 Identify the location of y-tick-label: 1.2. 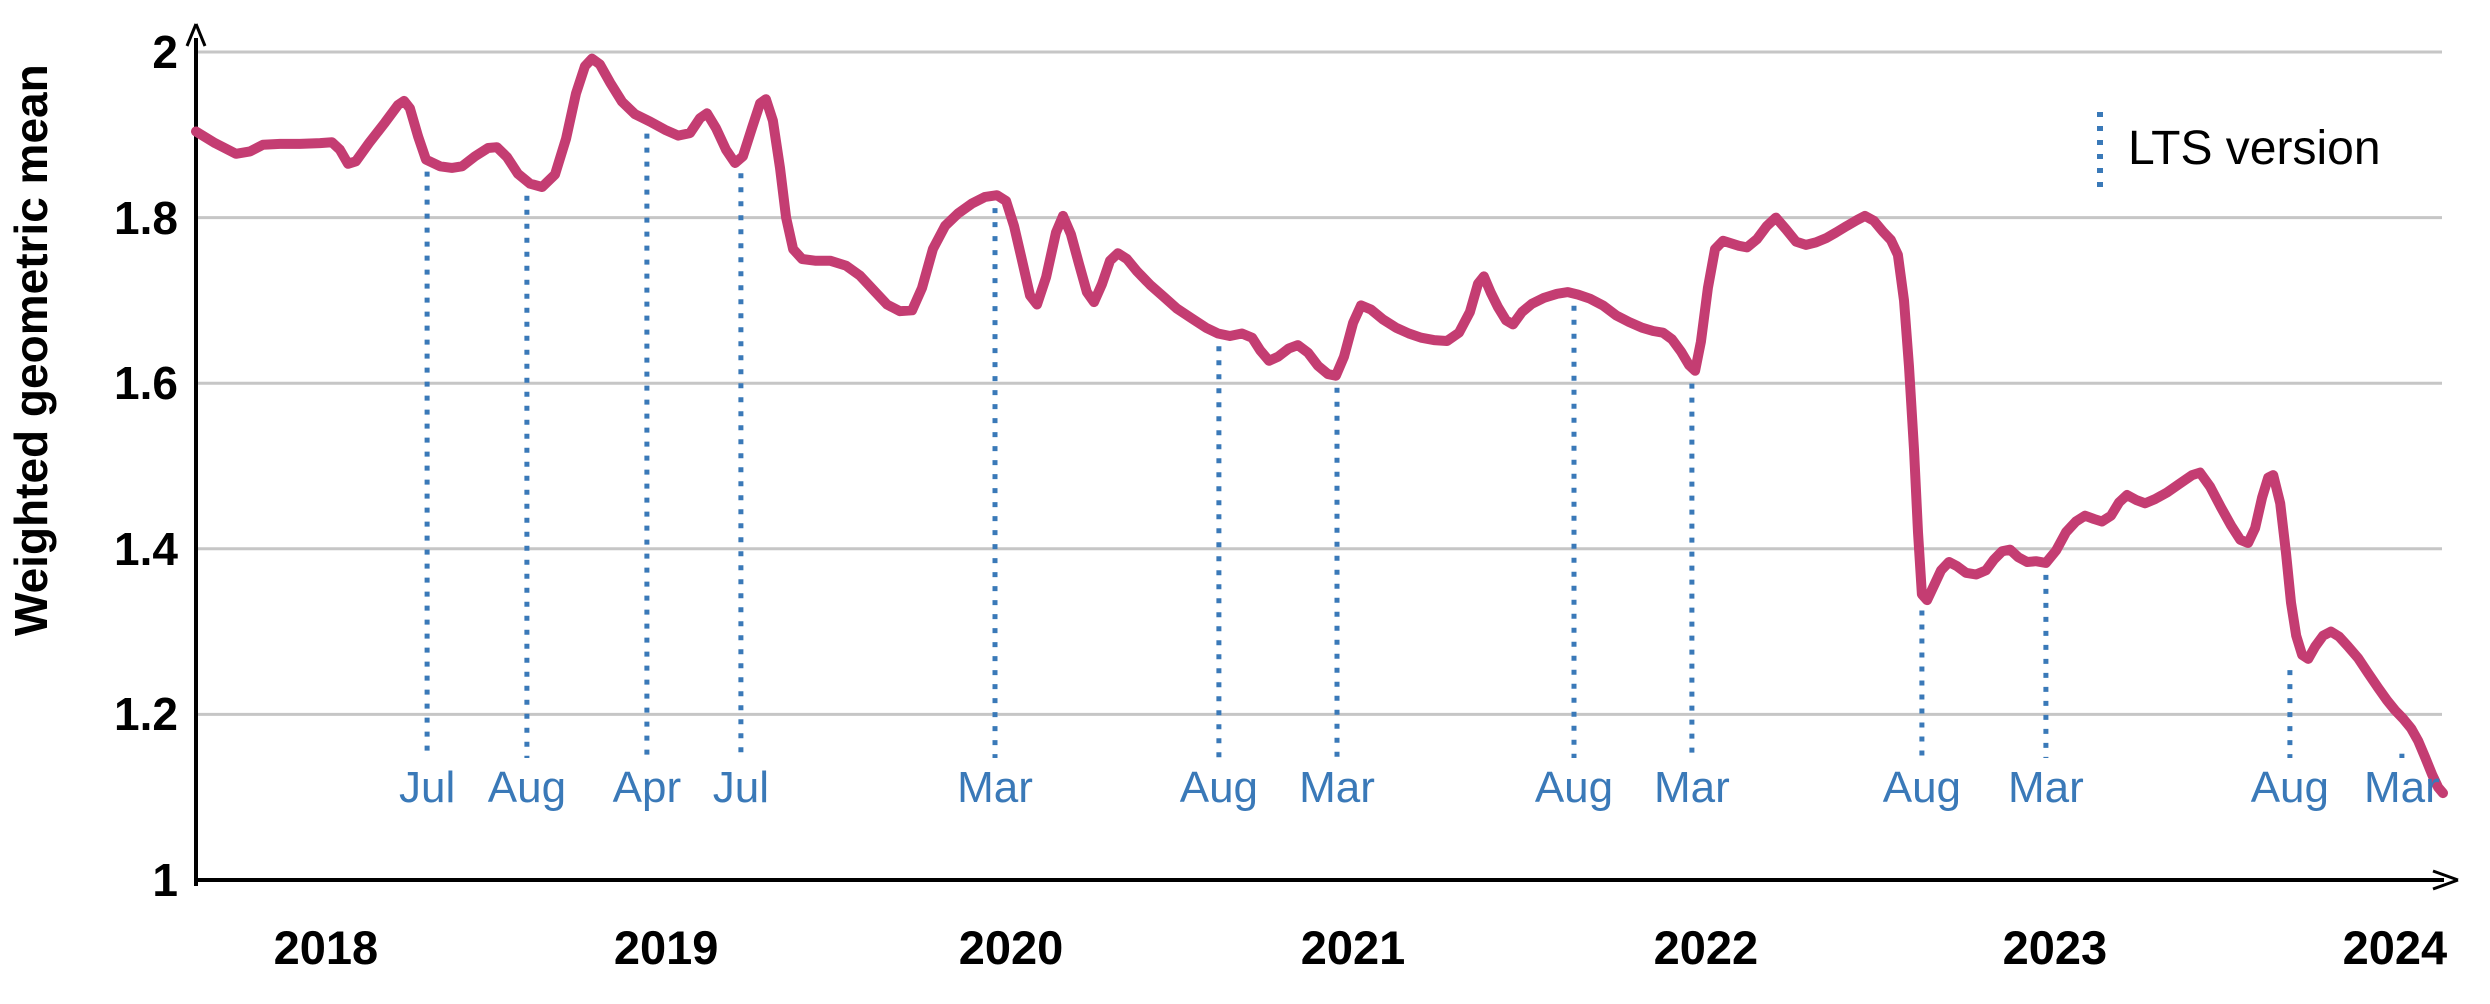
(146, 714).